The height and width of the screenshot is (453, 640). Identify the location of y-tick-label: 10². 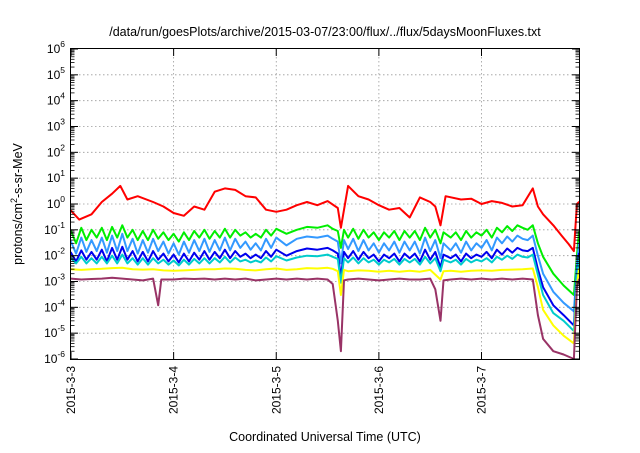
(56, 150).